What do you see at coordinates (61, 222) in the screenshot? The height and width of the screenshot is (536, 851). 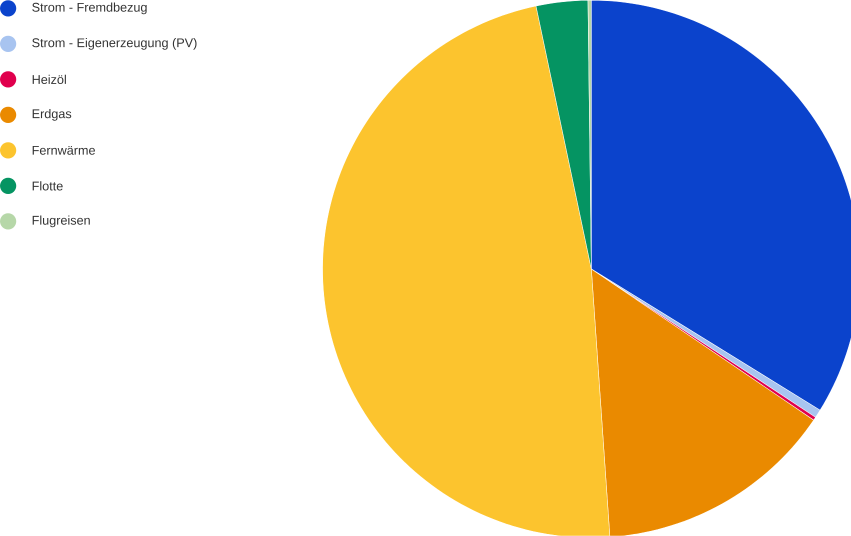 I see `legend-label: Flugreisen` at bounding box center [61, 222].